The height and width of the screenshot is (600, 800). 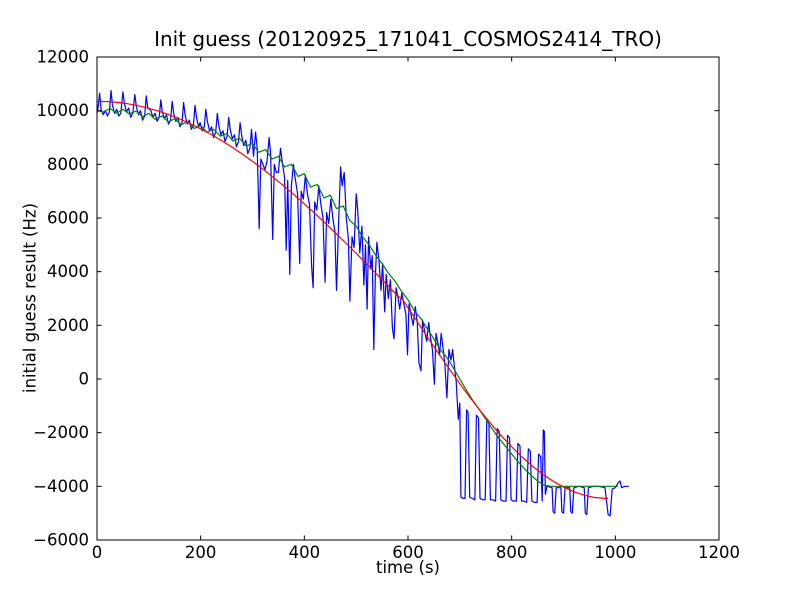 I want to click on x-tick-label-400: 400, so click(x=305, y=552).